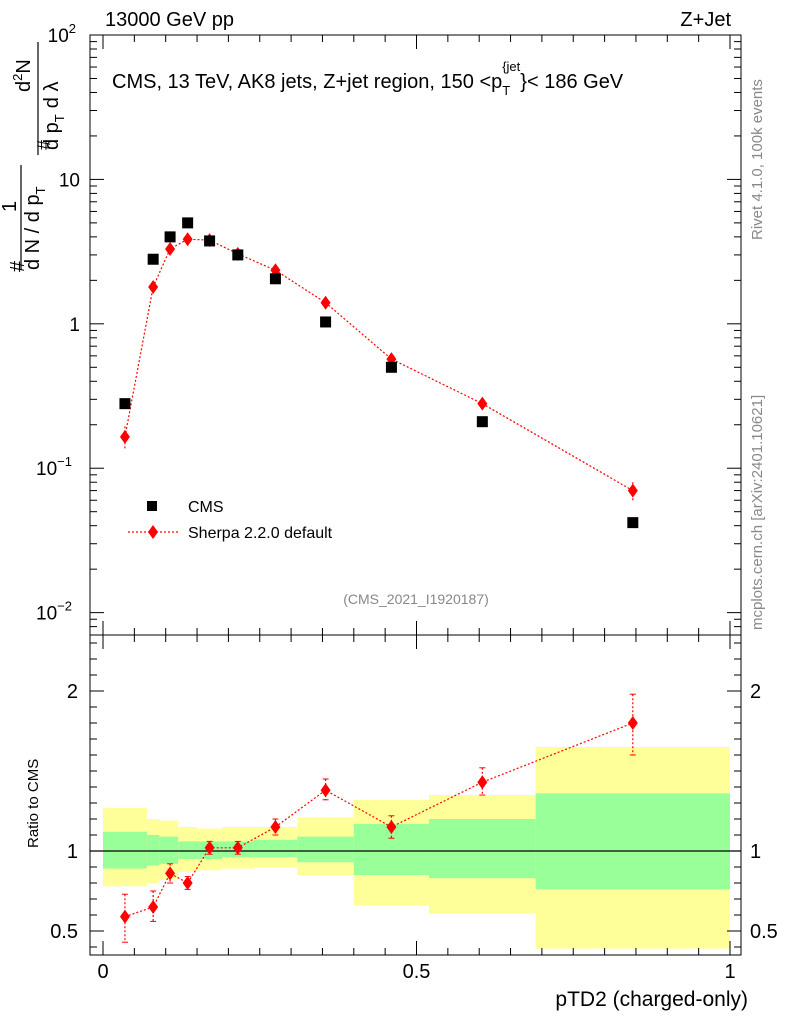 This screenshot has height=1024, width=786. Describe the element at coordinates (575, 82) in the screenshot. I see `plot-title-tail: < 186 GeV` at that location.